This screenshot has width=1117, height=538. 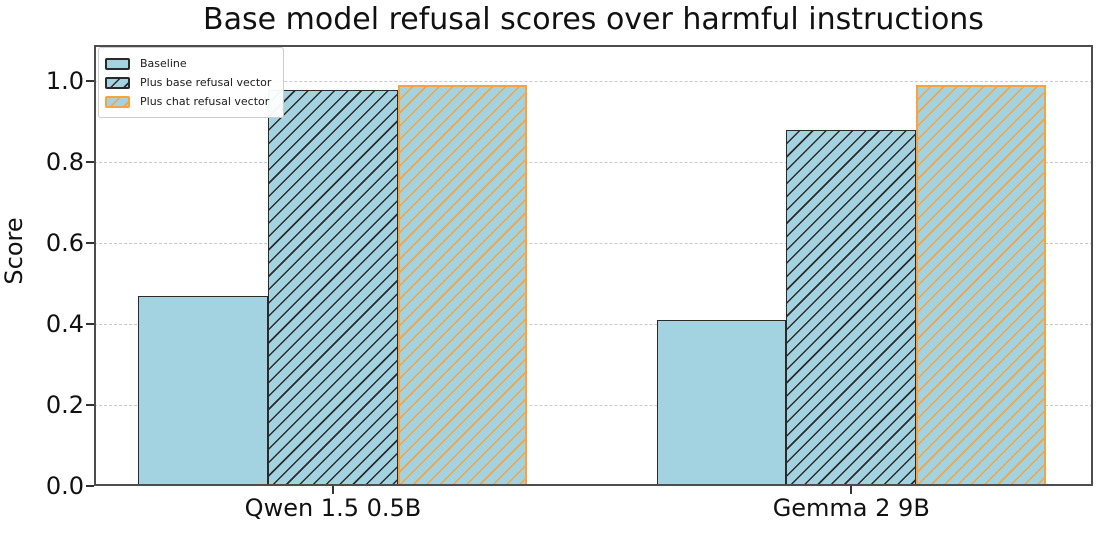 I want to click on y-tick-label-0.6: 0.6, so click(x=64, y=243).